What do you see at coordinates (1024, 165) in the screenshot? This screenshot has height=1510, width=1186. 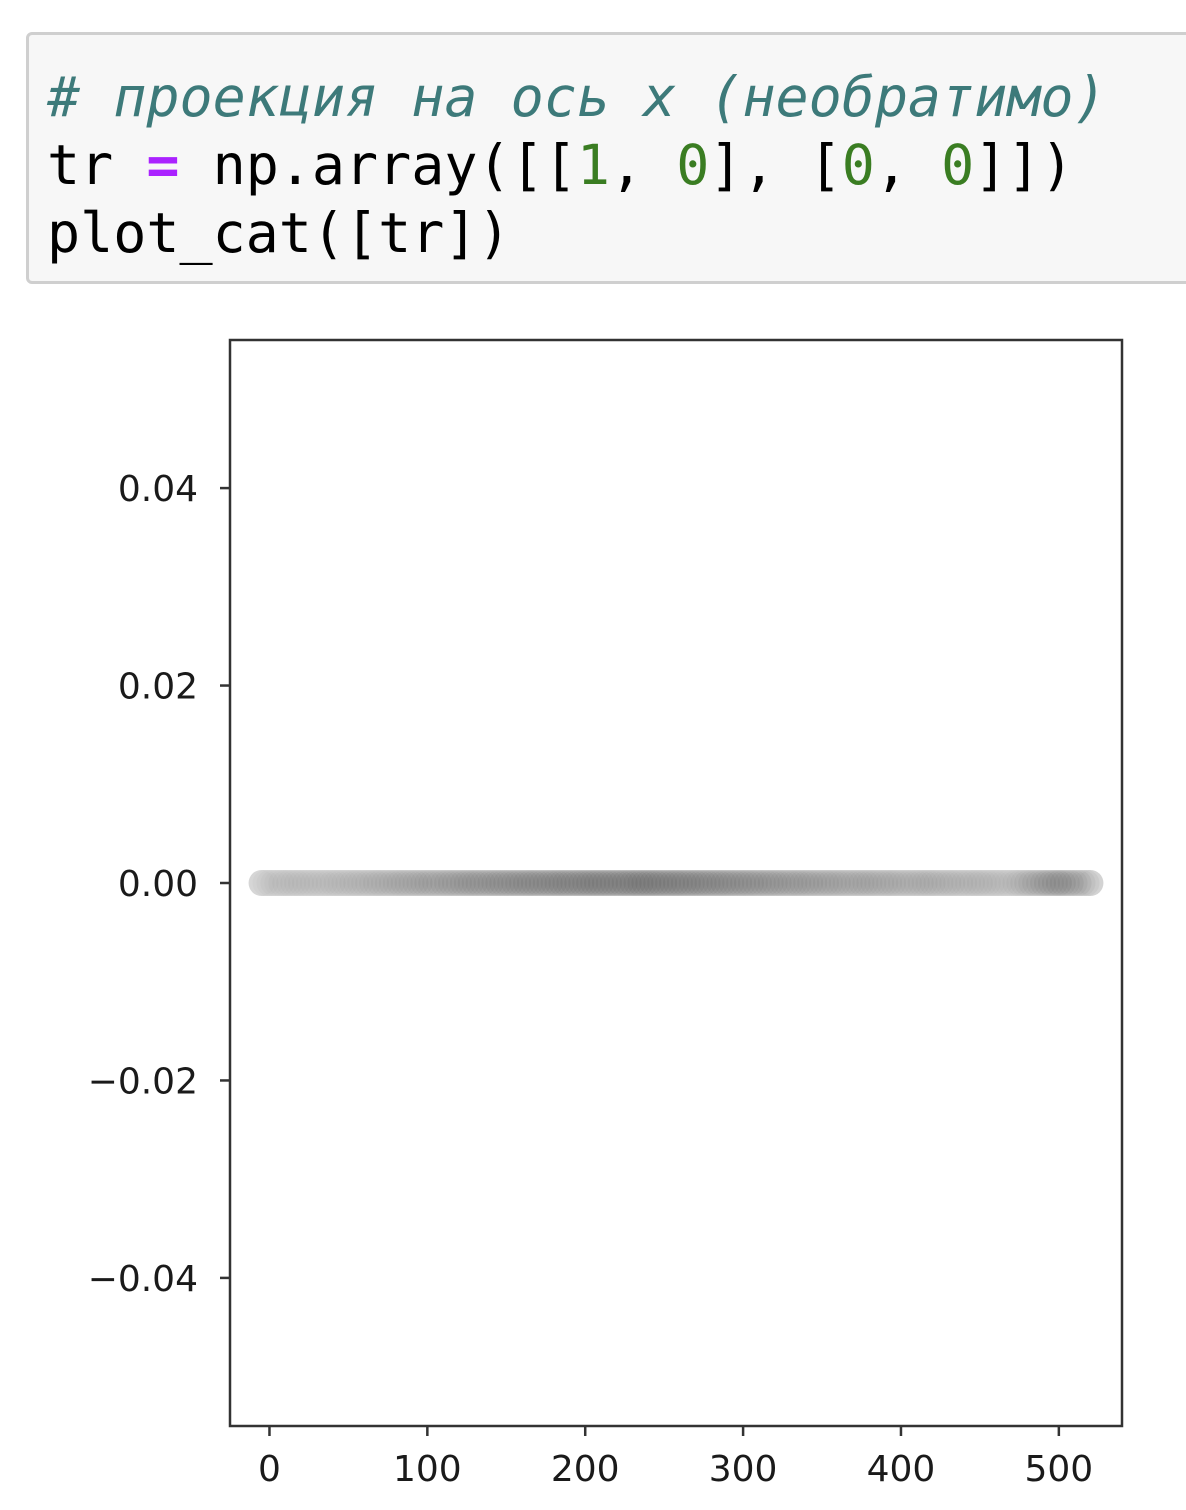 I see `code-token-plain: ]])` at bounding box center [1024, 165].